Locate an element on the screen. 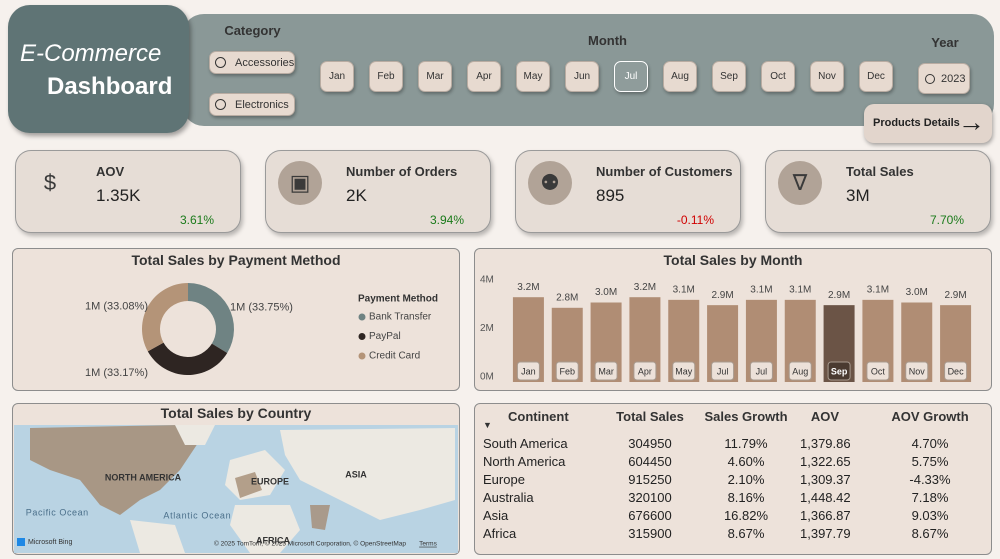 This screenshot has width=1000, height=559. table-cell: 8.67% is located at coordinates (746, 533).